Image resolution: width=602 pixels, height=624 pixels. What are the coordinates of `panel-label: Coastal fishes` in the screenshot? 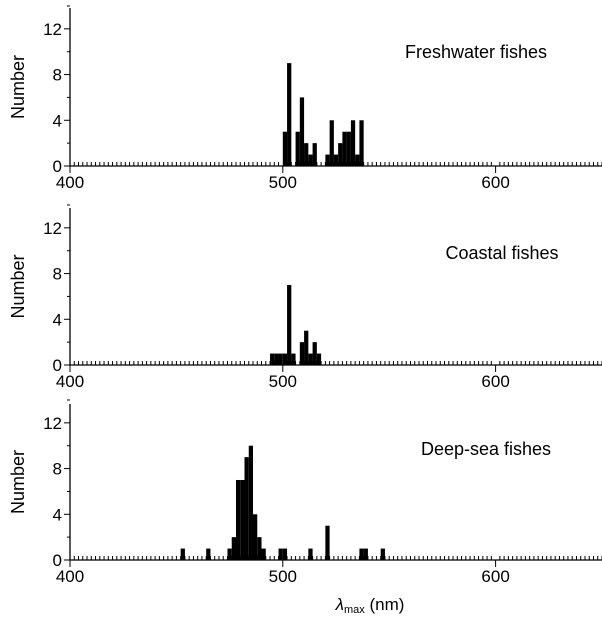 It's located at (501, 253).